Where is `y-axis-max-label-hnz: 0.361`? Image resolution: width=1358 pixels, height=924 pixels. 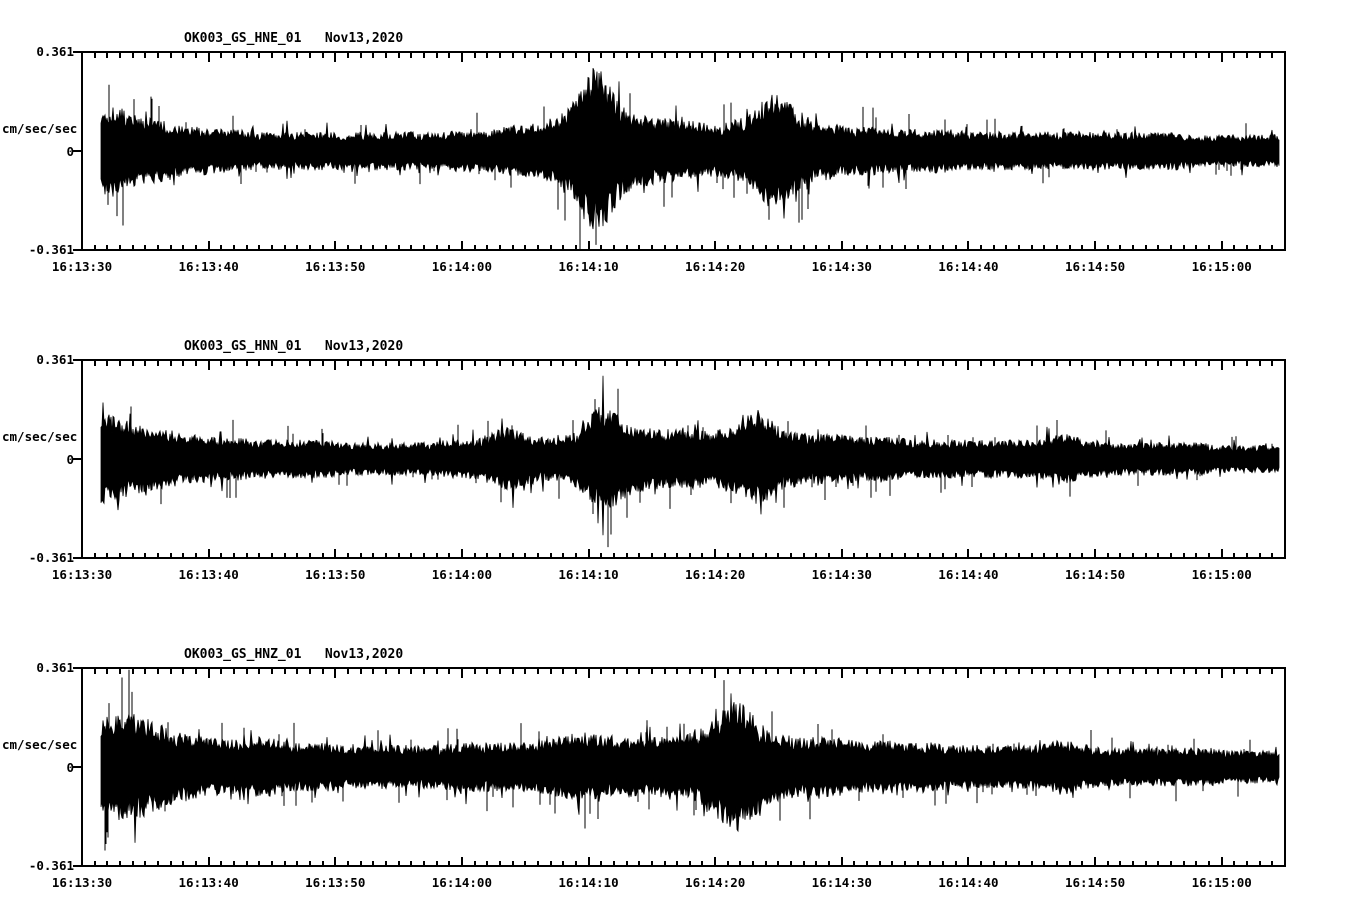 y-axis-max-label-hnz: 0.361 is located at coordinates (55, 667).